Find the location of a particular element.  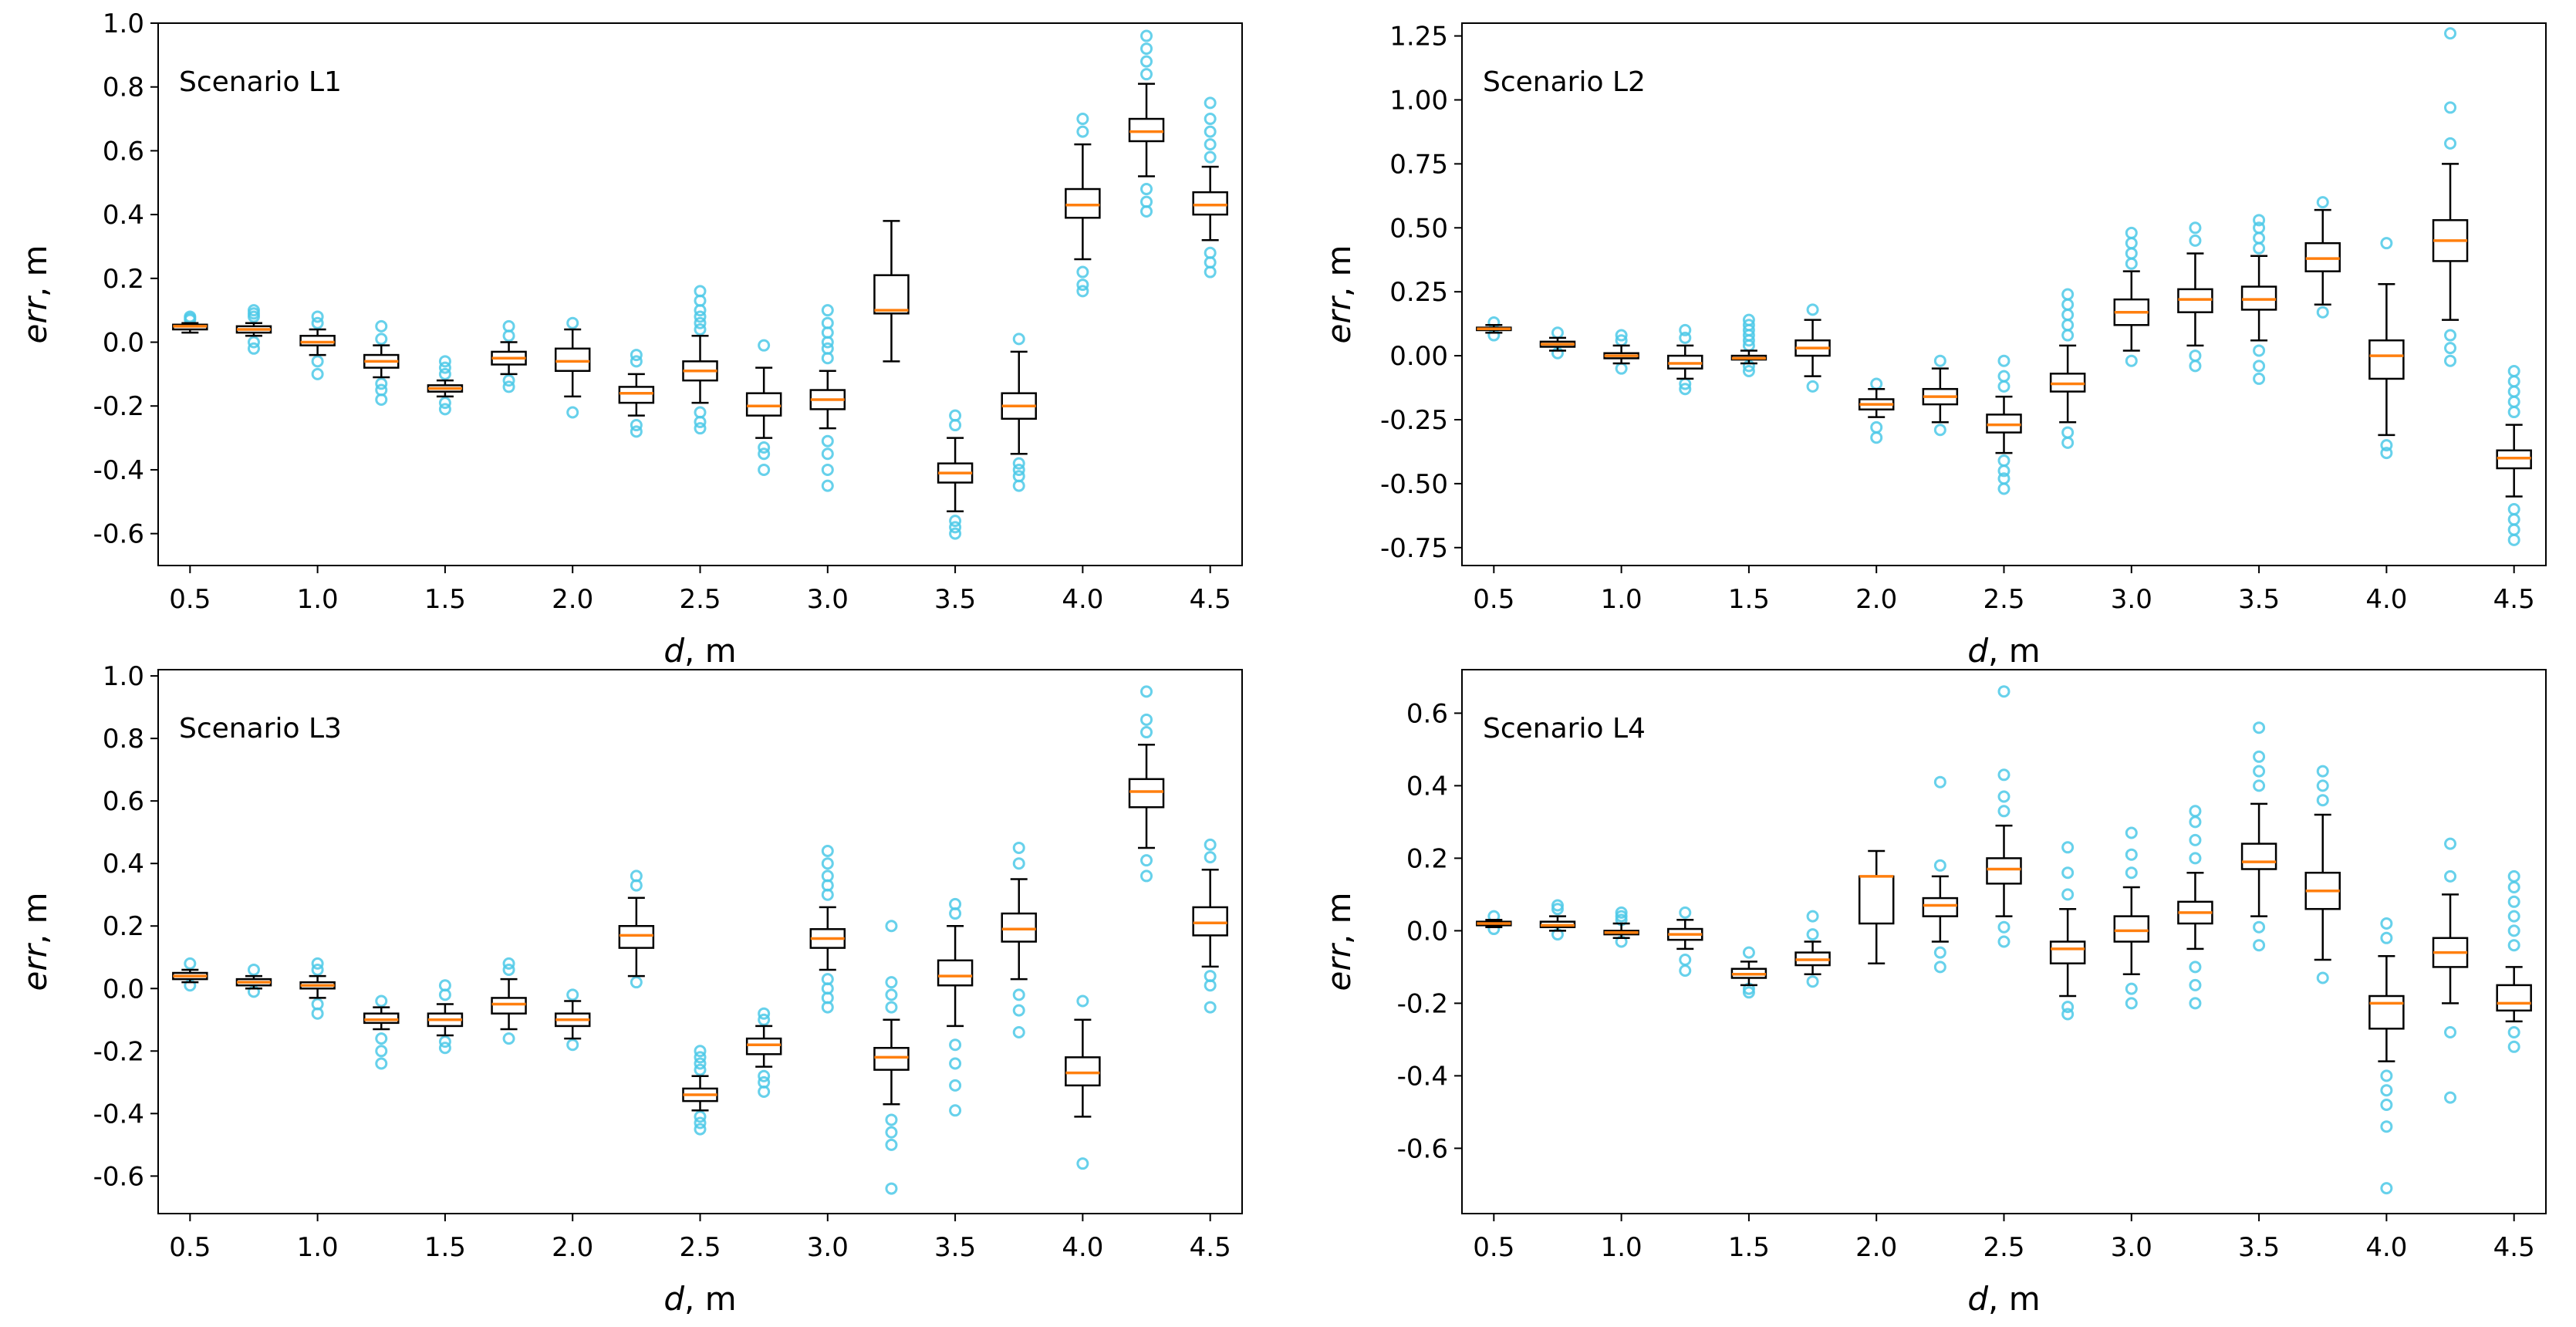

x-tick-label: 1.5 is located at coordinates (445, 599).